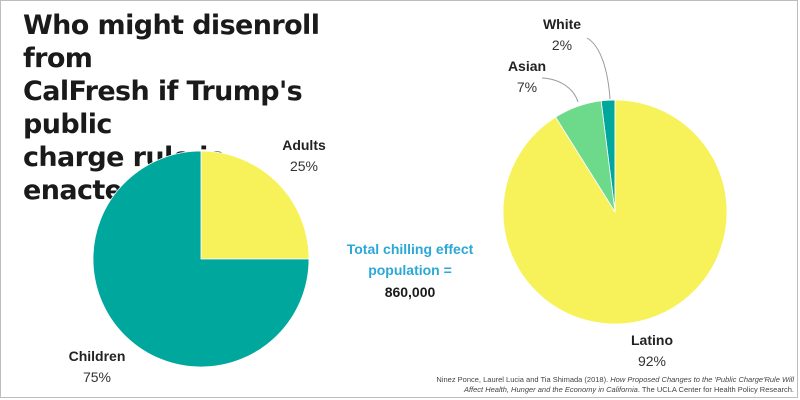  Describe the element at coordinates (163, 108) in the screenshot. I see `title-line-2: CalFresh if Trump's public` at that location.